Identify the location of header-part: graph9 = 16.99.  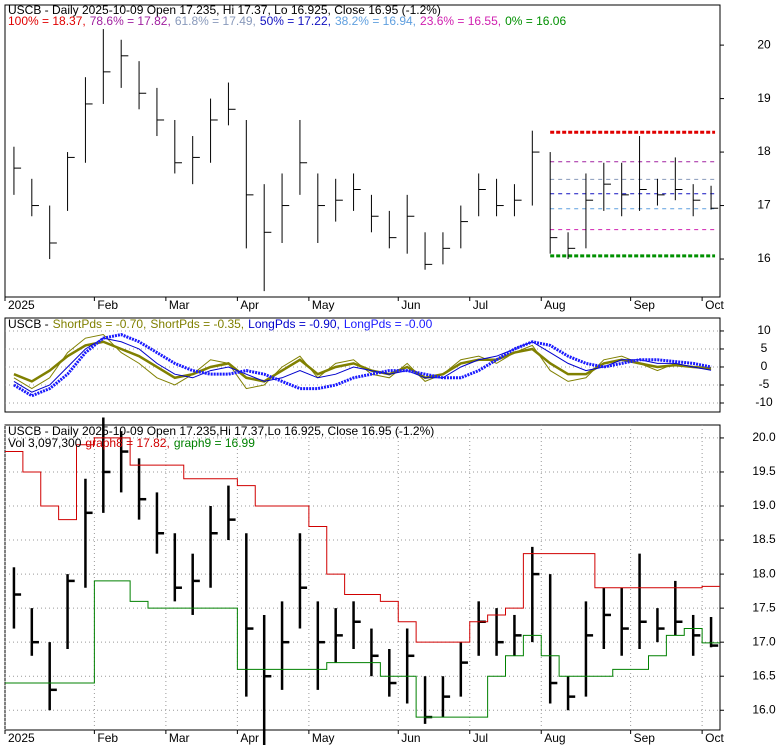
(214, 443).